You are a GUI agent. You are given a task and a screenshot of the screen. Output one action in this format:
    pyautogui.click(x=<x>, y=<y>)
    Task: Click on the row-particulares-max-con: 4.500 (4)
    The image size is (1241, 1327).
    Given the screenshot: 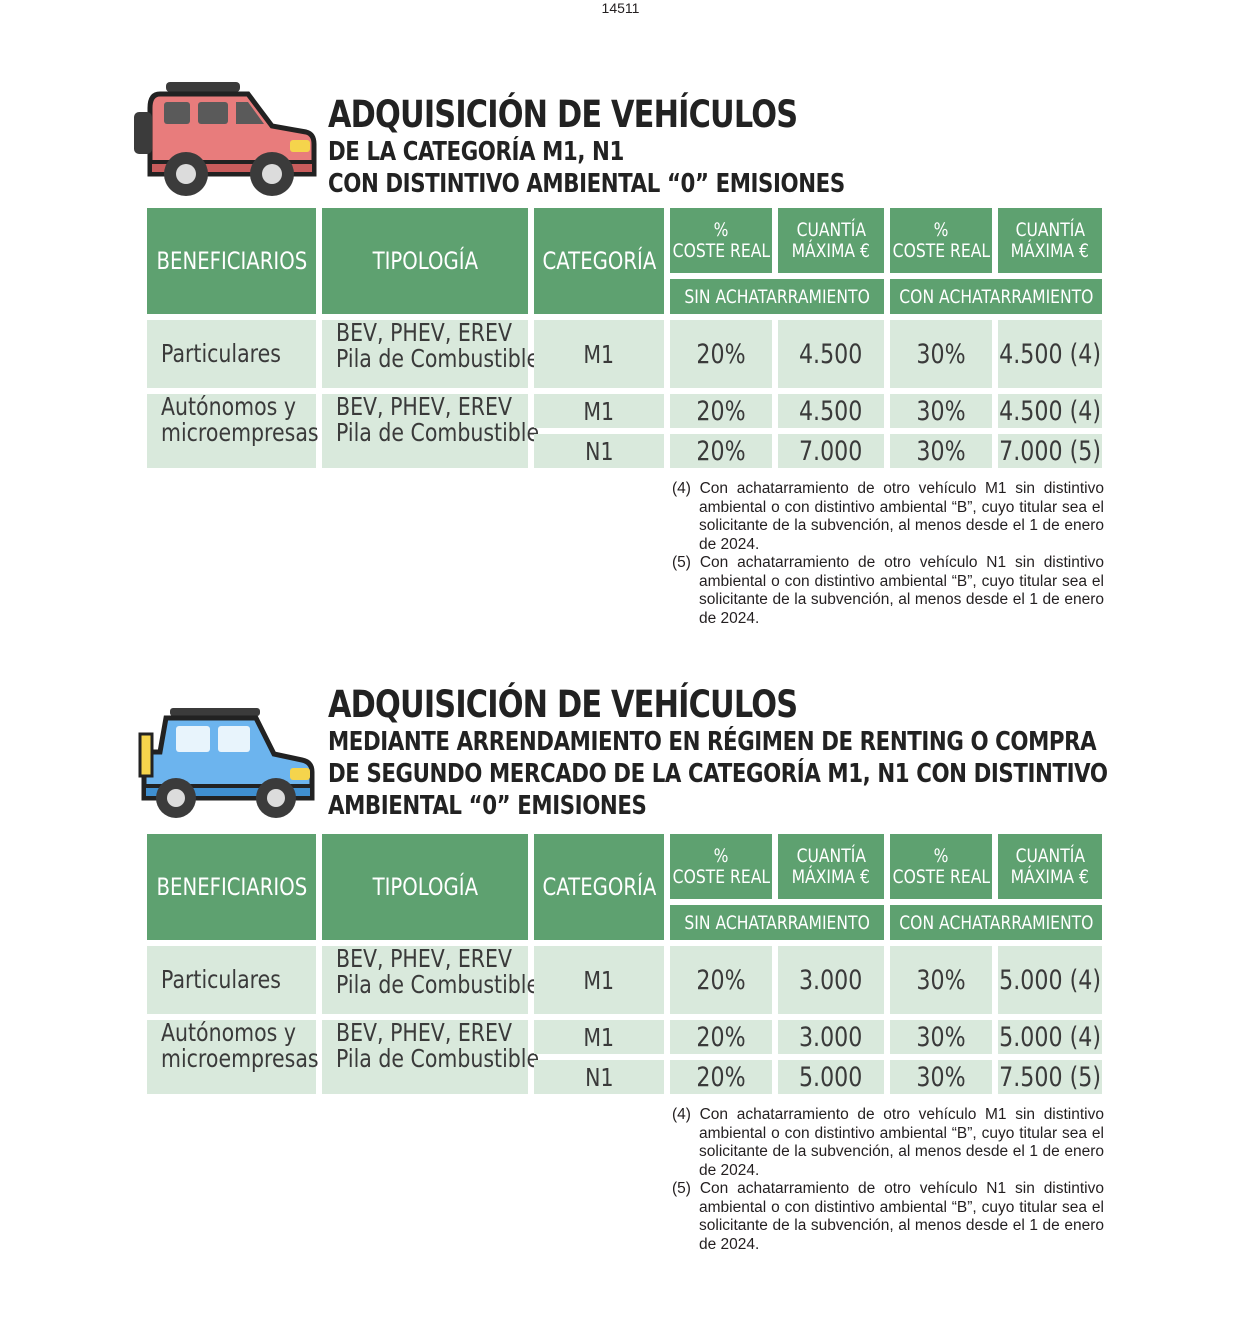 What is the action you would take?
    pyautogui.click(x=1050, y=354)
    